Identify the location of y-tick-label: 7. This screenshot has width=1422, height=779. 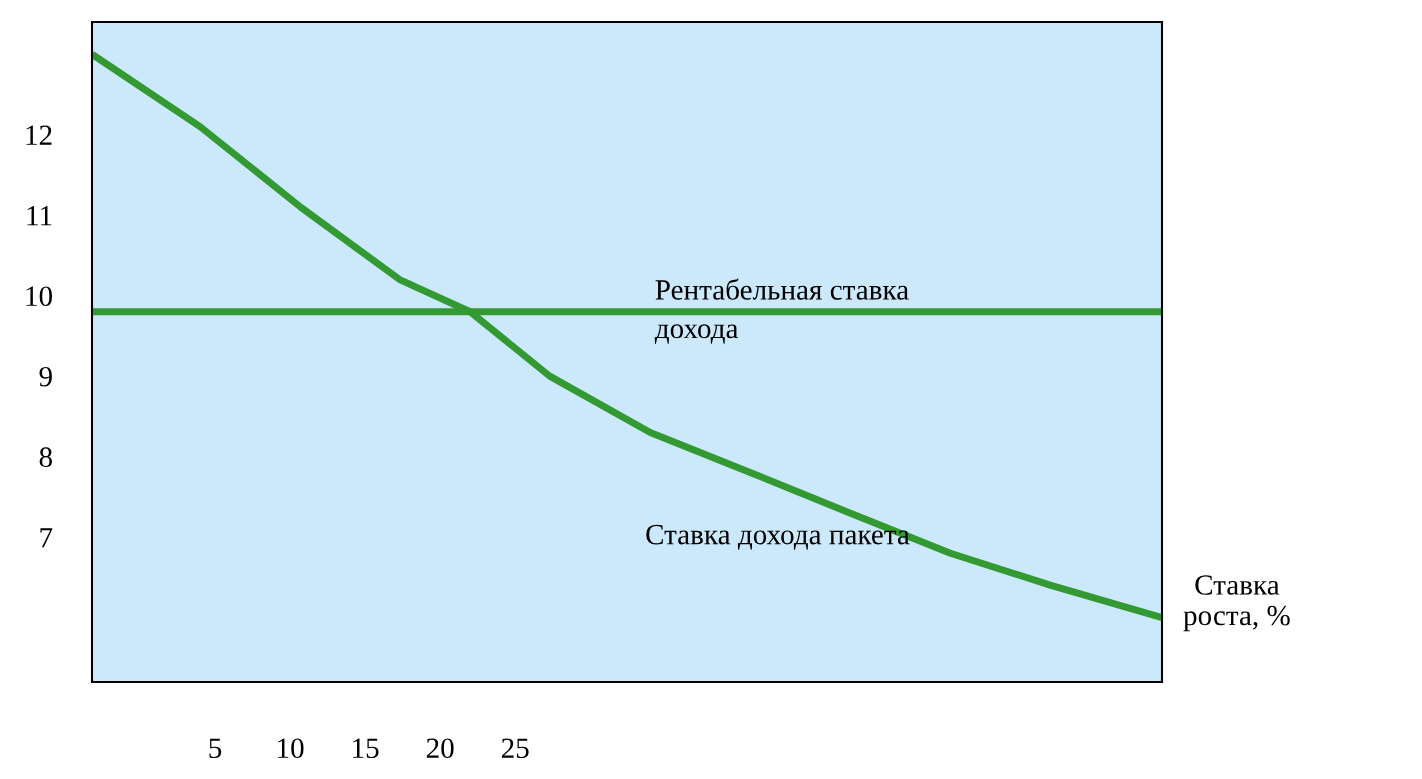
(46, 538).